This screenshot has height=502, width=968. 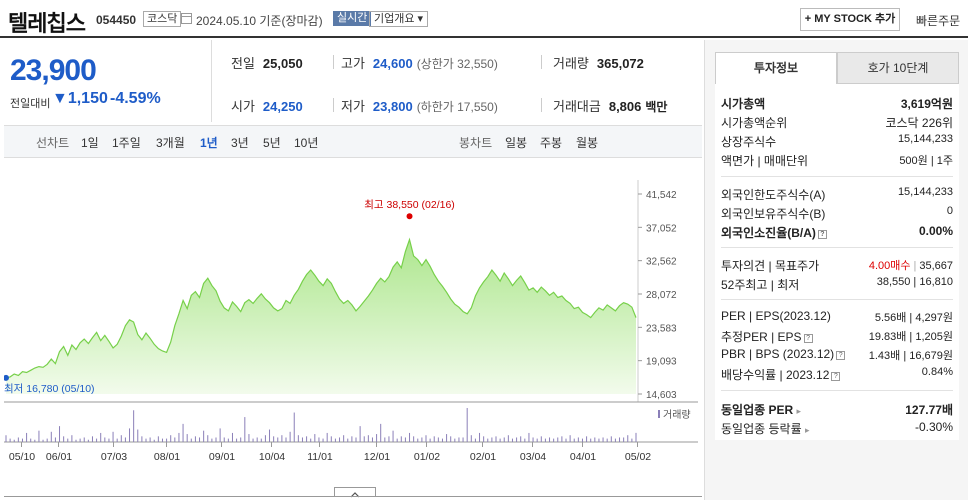 What do you see at coordinates (661, 395) in the screenshot?
I see `y-tick-label: 14,603` at bounding box center [661, 395].